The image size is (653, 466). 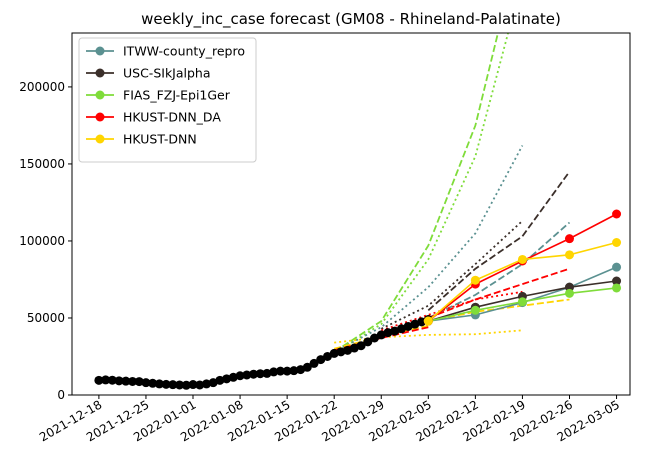 I want to click on model-series, so click(x=522, y=267).